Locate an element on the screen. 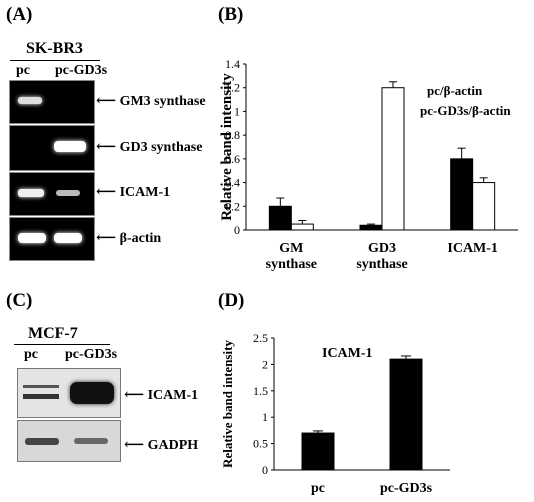 The width and height of the screenshot is (534, 502). y-tick-label: 0.2 is located at coordinates (232, 206).